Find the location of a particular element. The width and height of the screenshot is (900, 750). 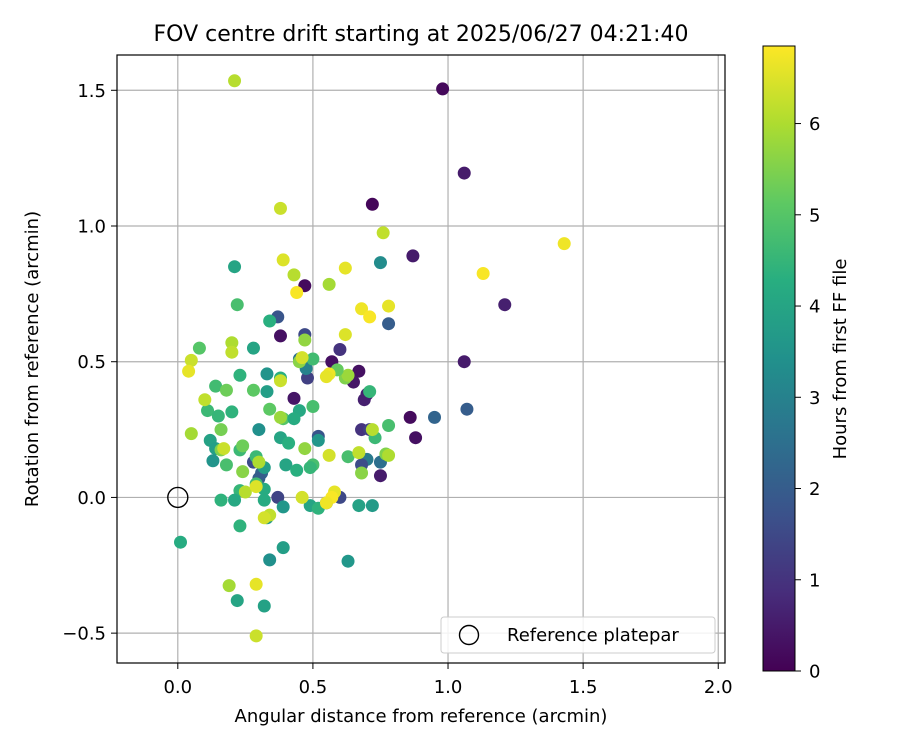

legend: Reference platepar is located at coordinates (578, 635).